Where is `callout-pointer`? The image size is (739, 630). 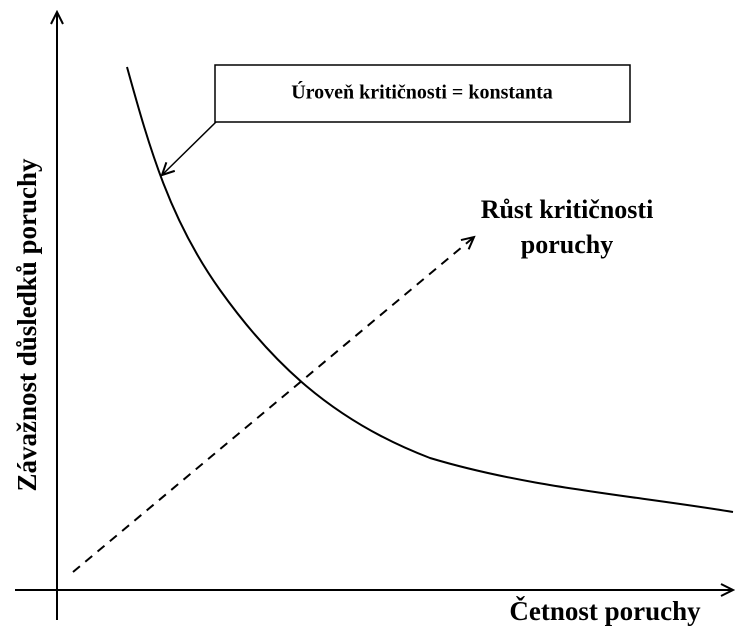 callout-pointer is located at coordinates (189, 148).